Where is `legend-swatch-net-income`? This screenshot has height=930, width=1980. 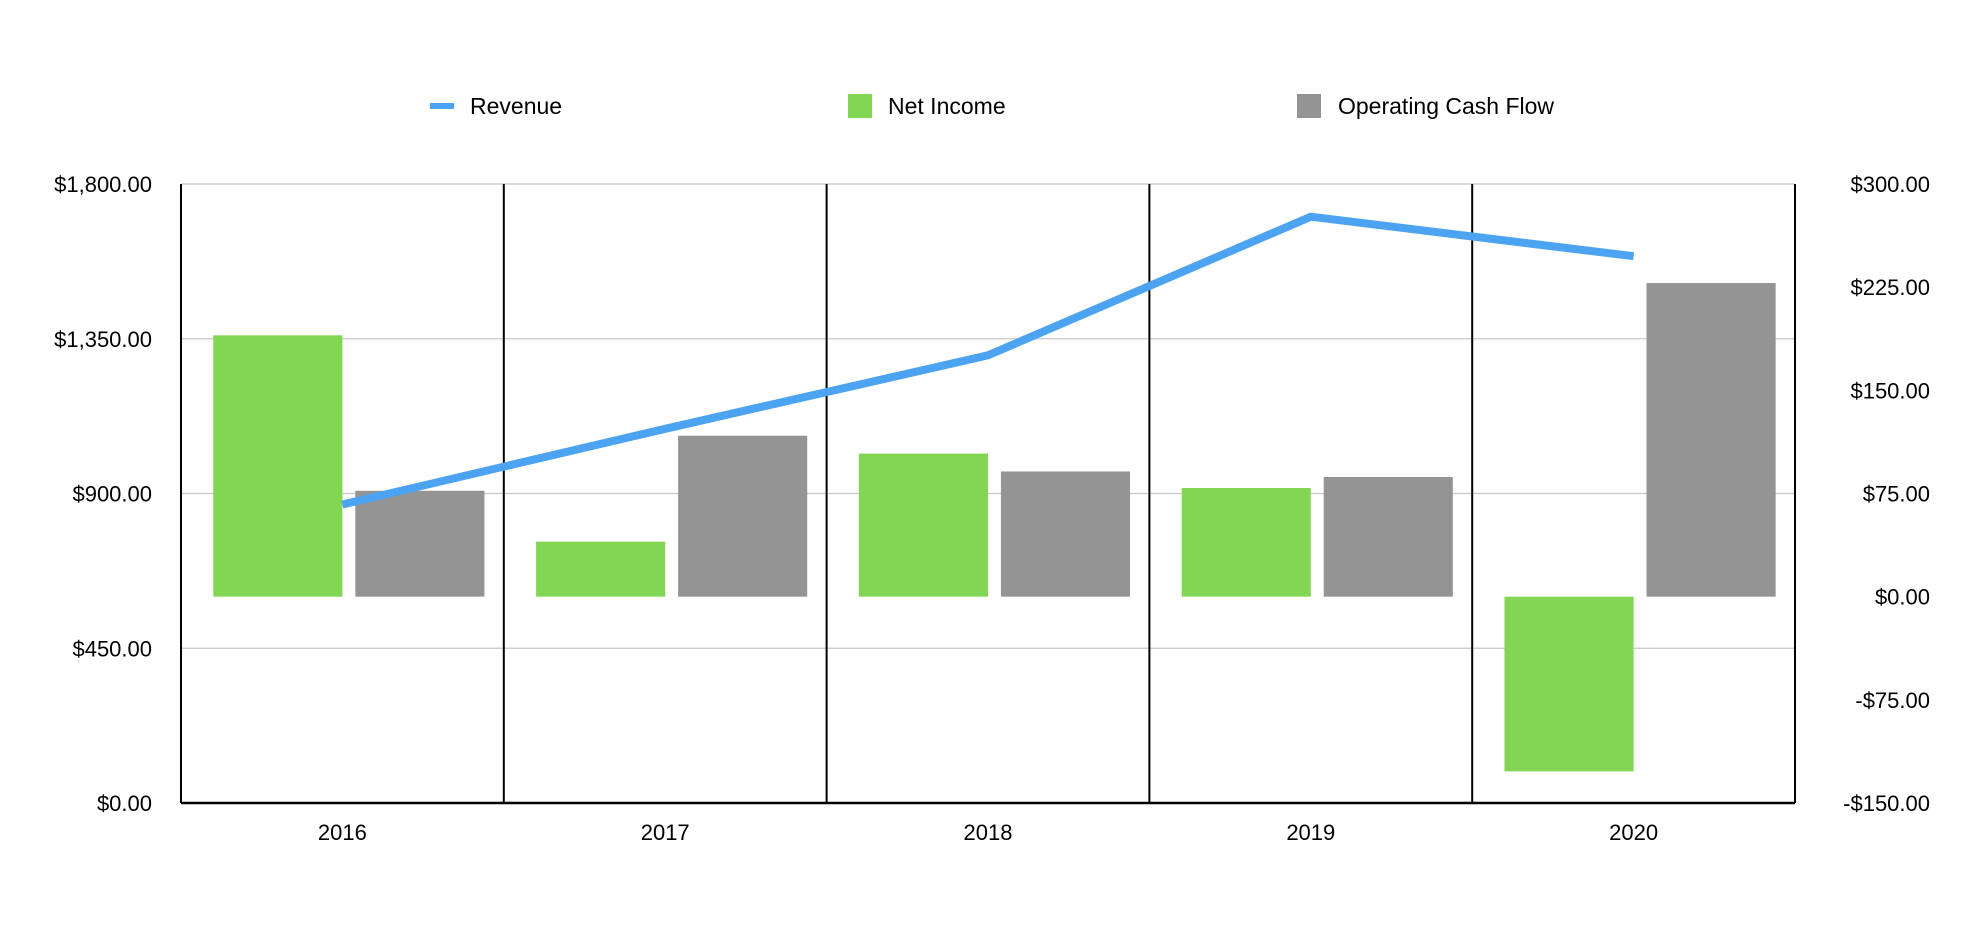 legend-swatch-net-income is located at coordinates (860, 106).